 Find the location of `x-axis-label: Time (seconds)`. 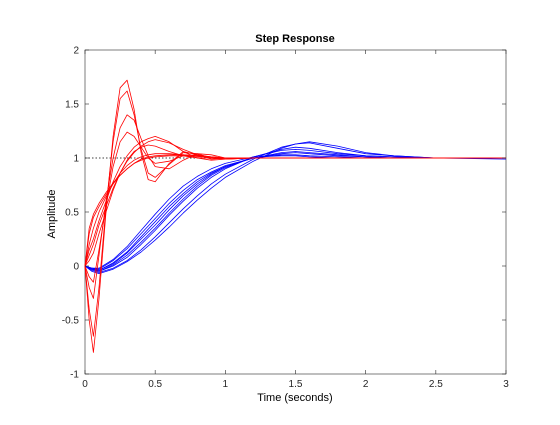

x-axis-label: Time (seconds) is located at coordinates (294, 398).